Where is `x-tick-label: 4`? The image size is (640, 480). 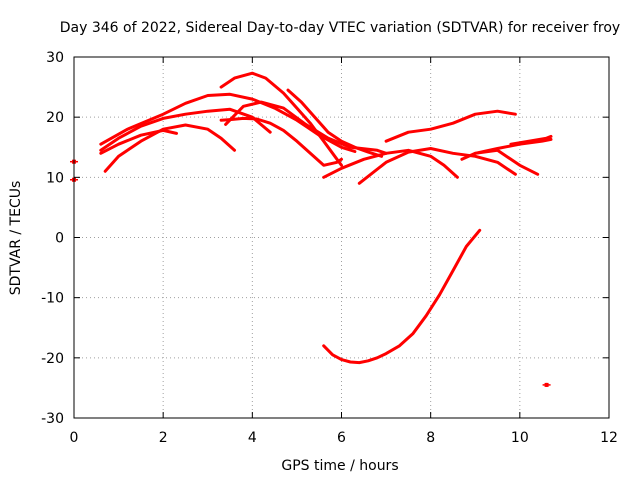
x-tick-label: 4 is located at coordinates (252, 438).